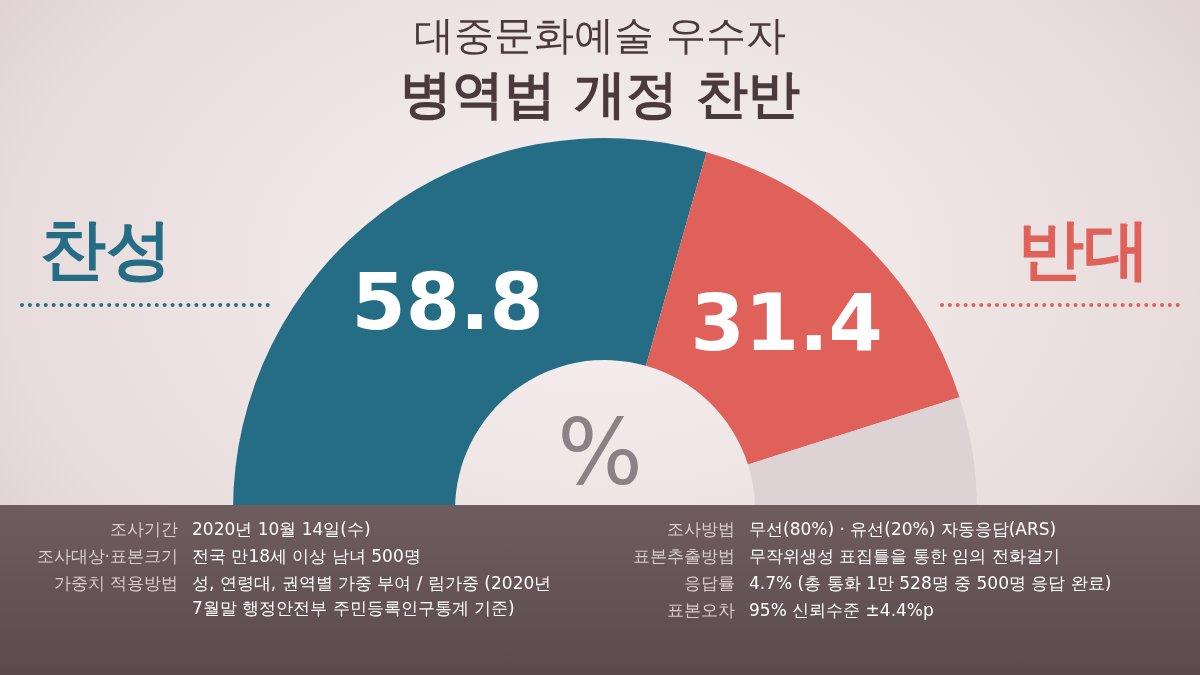  I want to click on text: 95% 신뢰수준 ±4.4%p, so click(842, 610).